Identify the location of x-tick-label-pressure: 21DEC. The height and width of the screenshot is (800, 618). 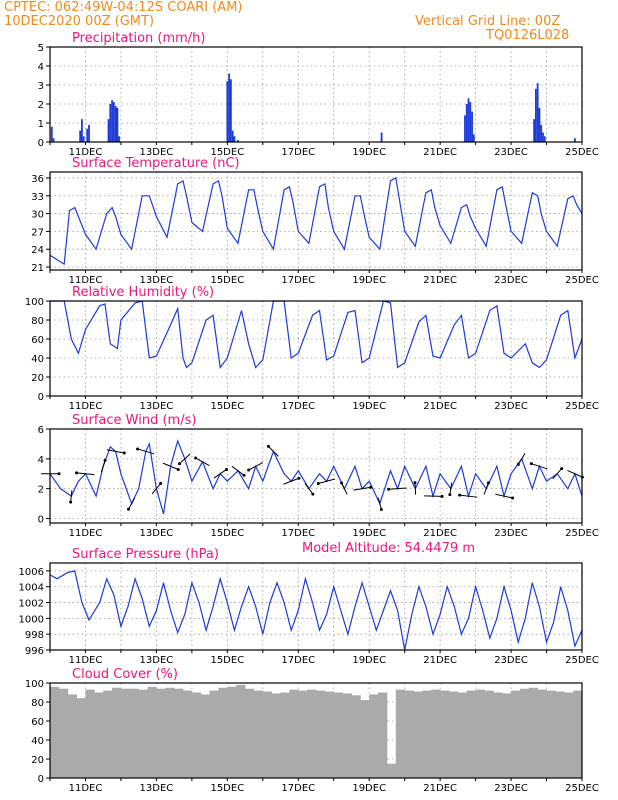
(440, 660).